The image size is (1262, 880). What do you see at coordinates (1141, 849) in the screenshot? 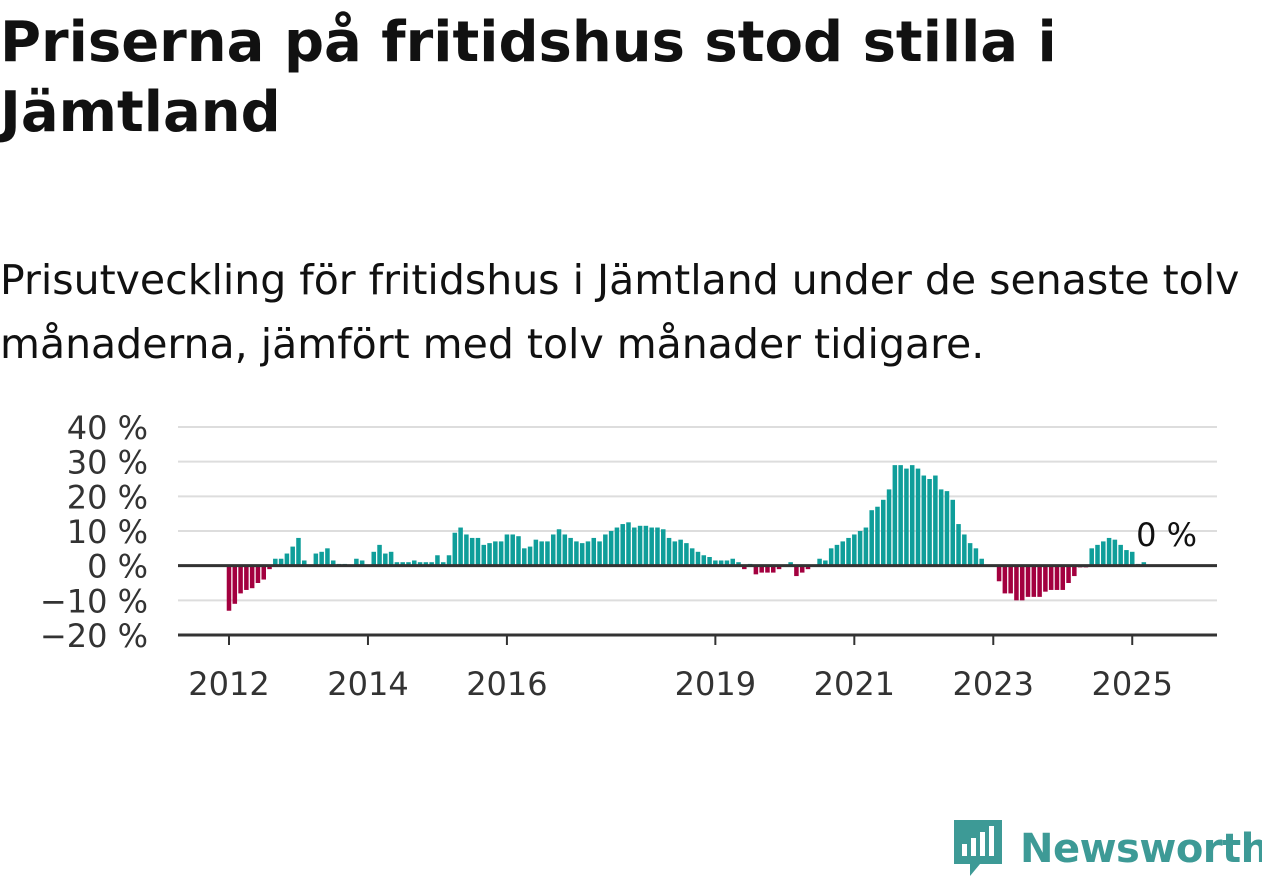
I see `brand-name: Newsworthy` at bounding box center [1141, 849].